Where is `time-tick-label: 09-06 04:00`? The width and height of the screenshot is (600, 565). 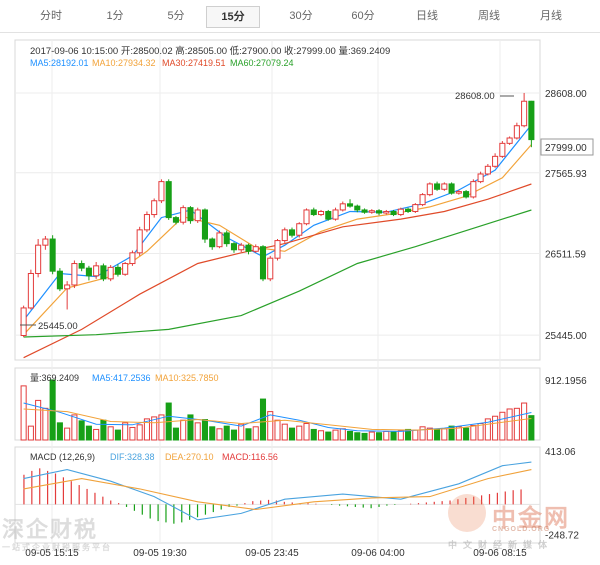 time-tick-label: 09-06 04:00 is located at coordinates (378, 553).